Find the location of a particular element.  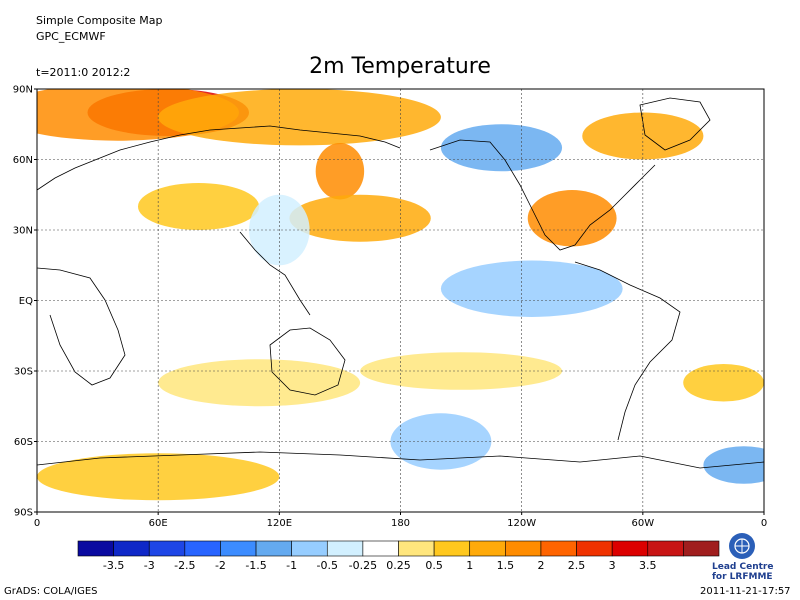

lat-axis: 90N 60N 30N EQ 30S 60S 90S is located at coordinates (25, 302).